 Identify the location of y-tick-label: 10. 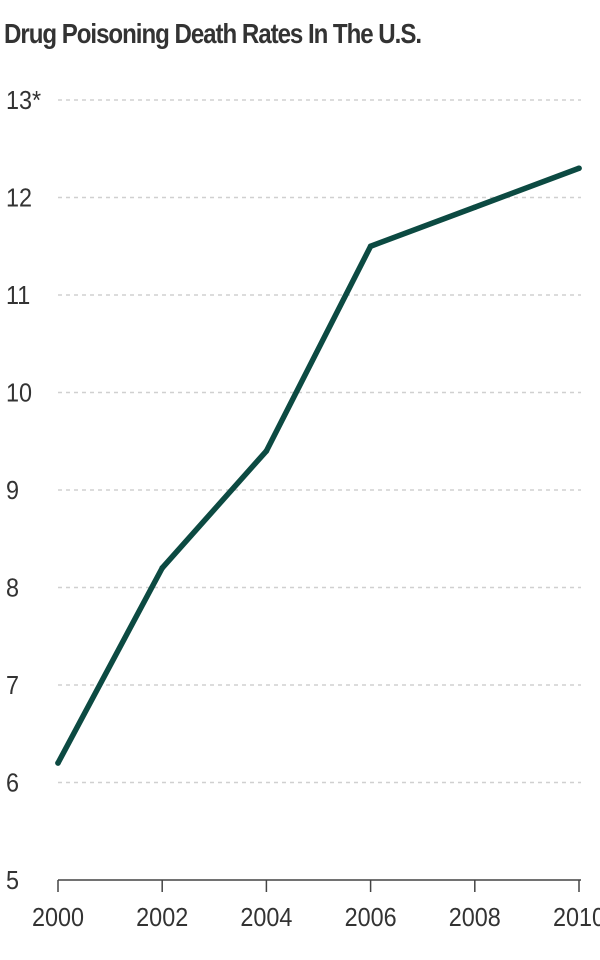
(19, 393).